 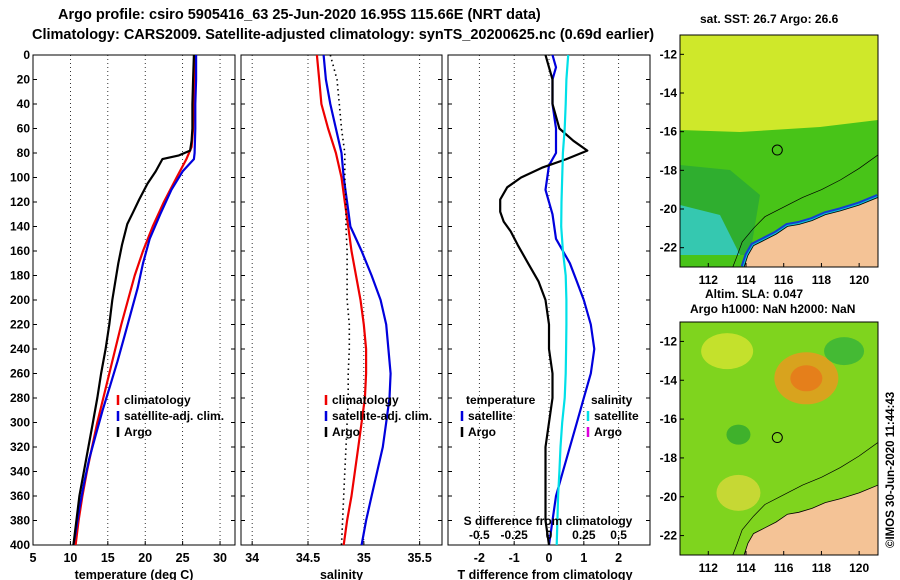 What do you see at coordinates (20, 349) in the screenshot?
I see `y-tick-label: 240` at bounding box center [20, 349].